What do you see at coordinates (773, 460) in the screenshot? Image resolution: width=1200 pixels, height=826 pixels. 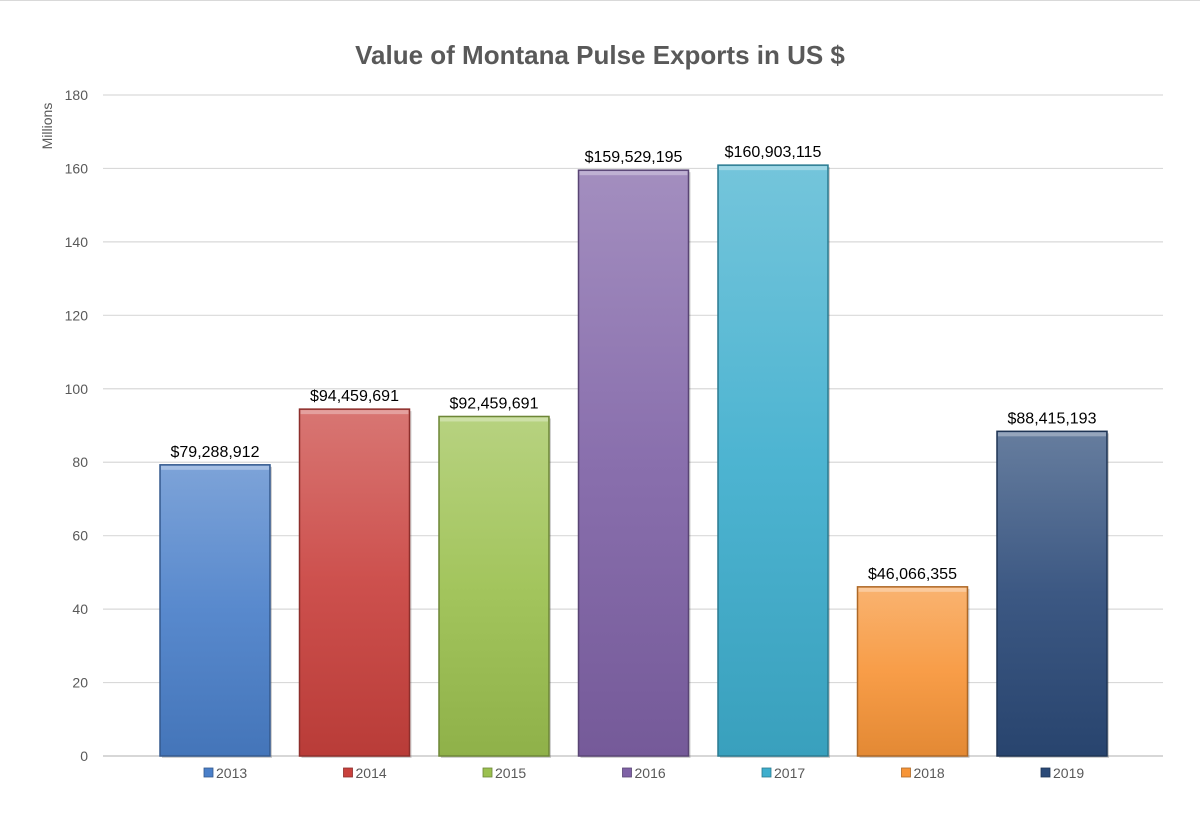 I see `bar-2017` at bounding box center [773, 460].